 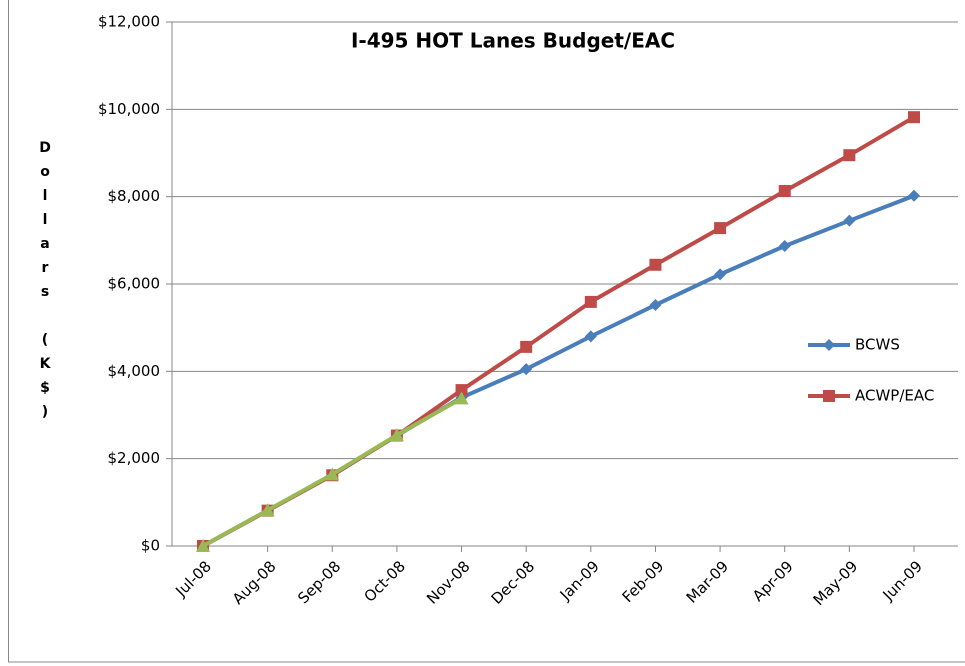 What do you see at coordinates (513, 582) in the screenshot?
I see `x-tick-label: Dec-08` at bounding box center [513, 582].